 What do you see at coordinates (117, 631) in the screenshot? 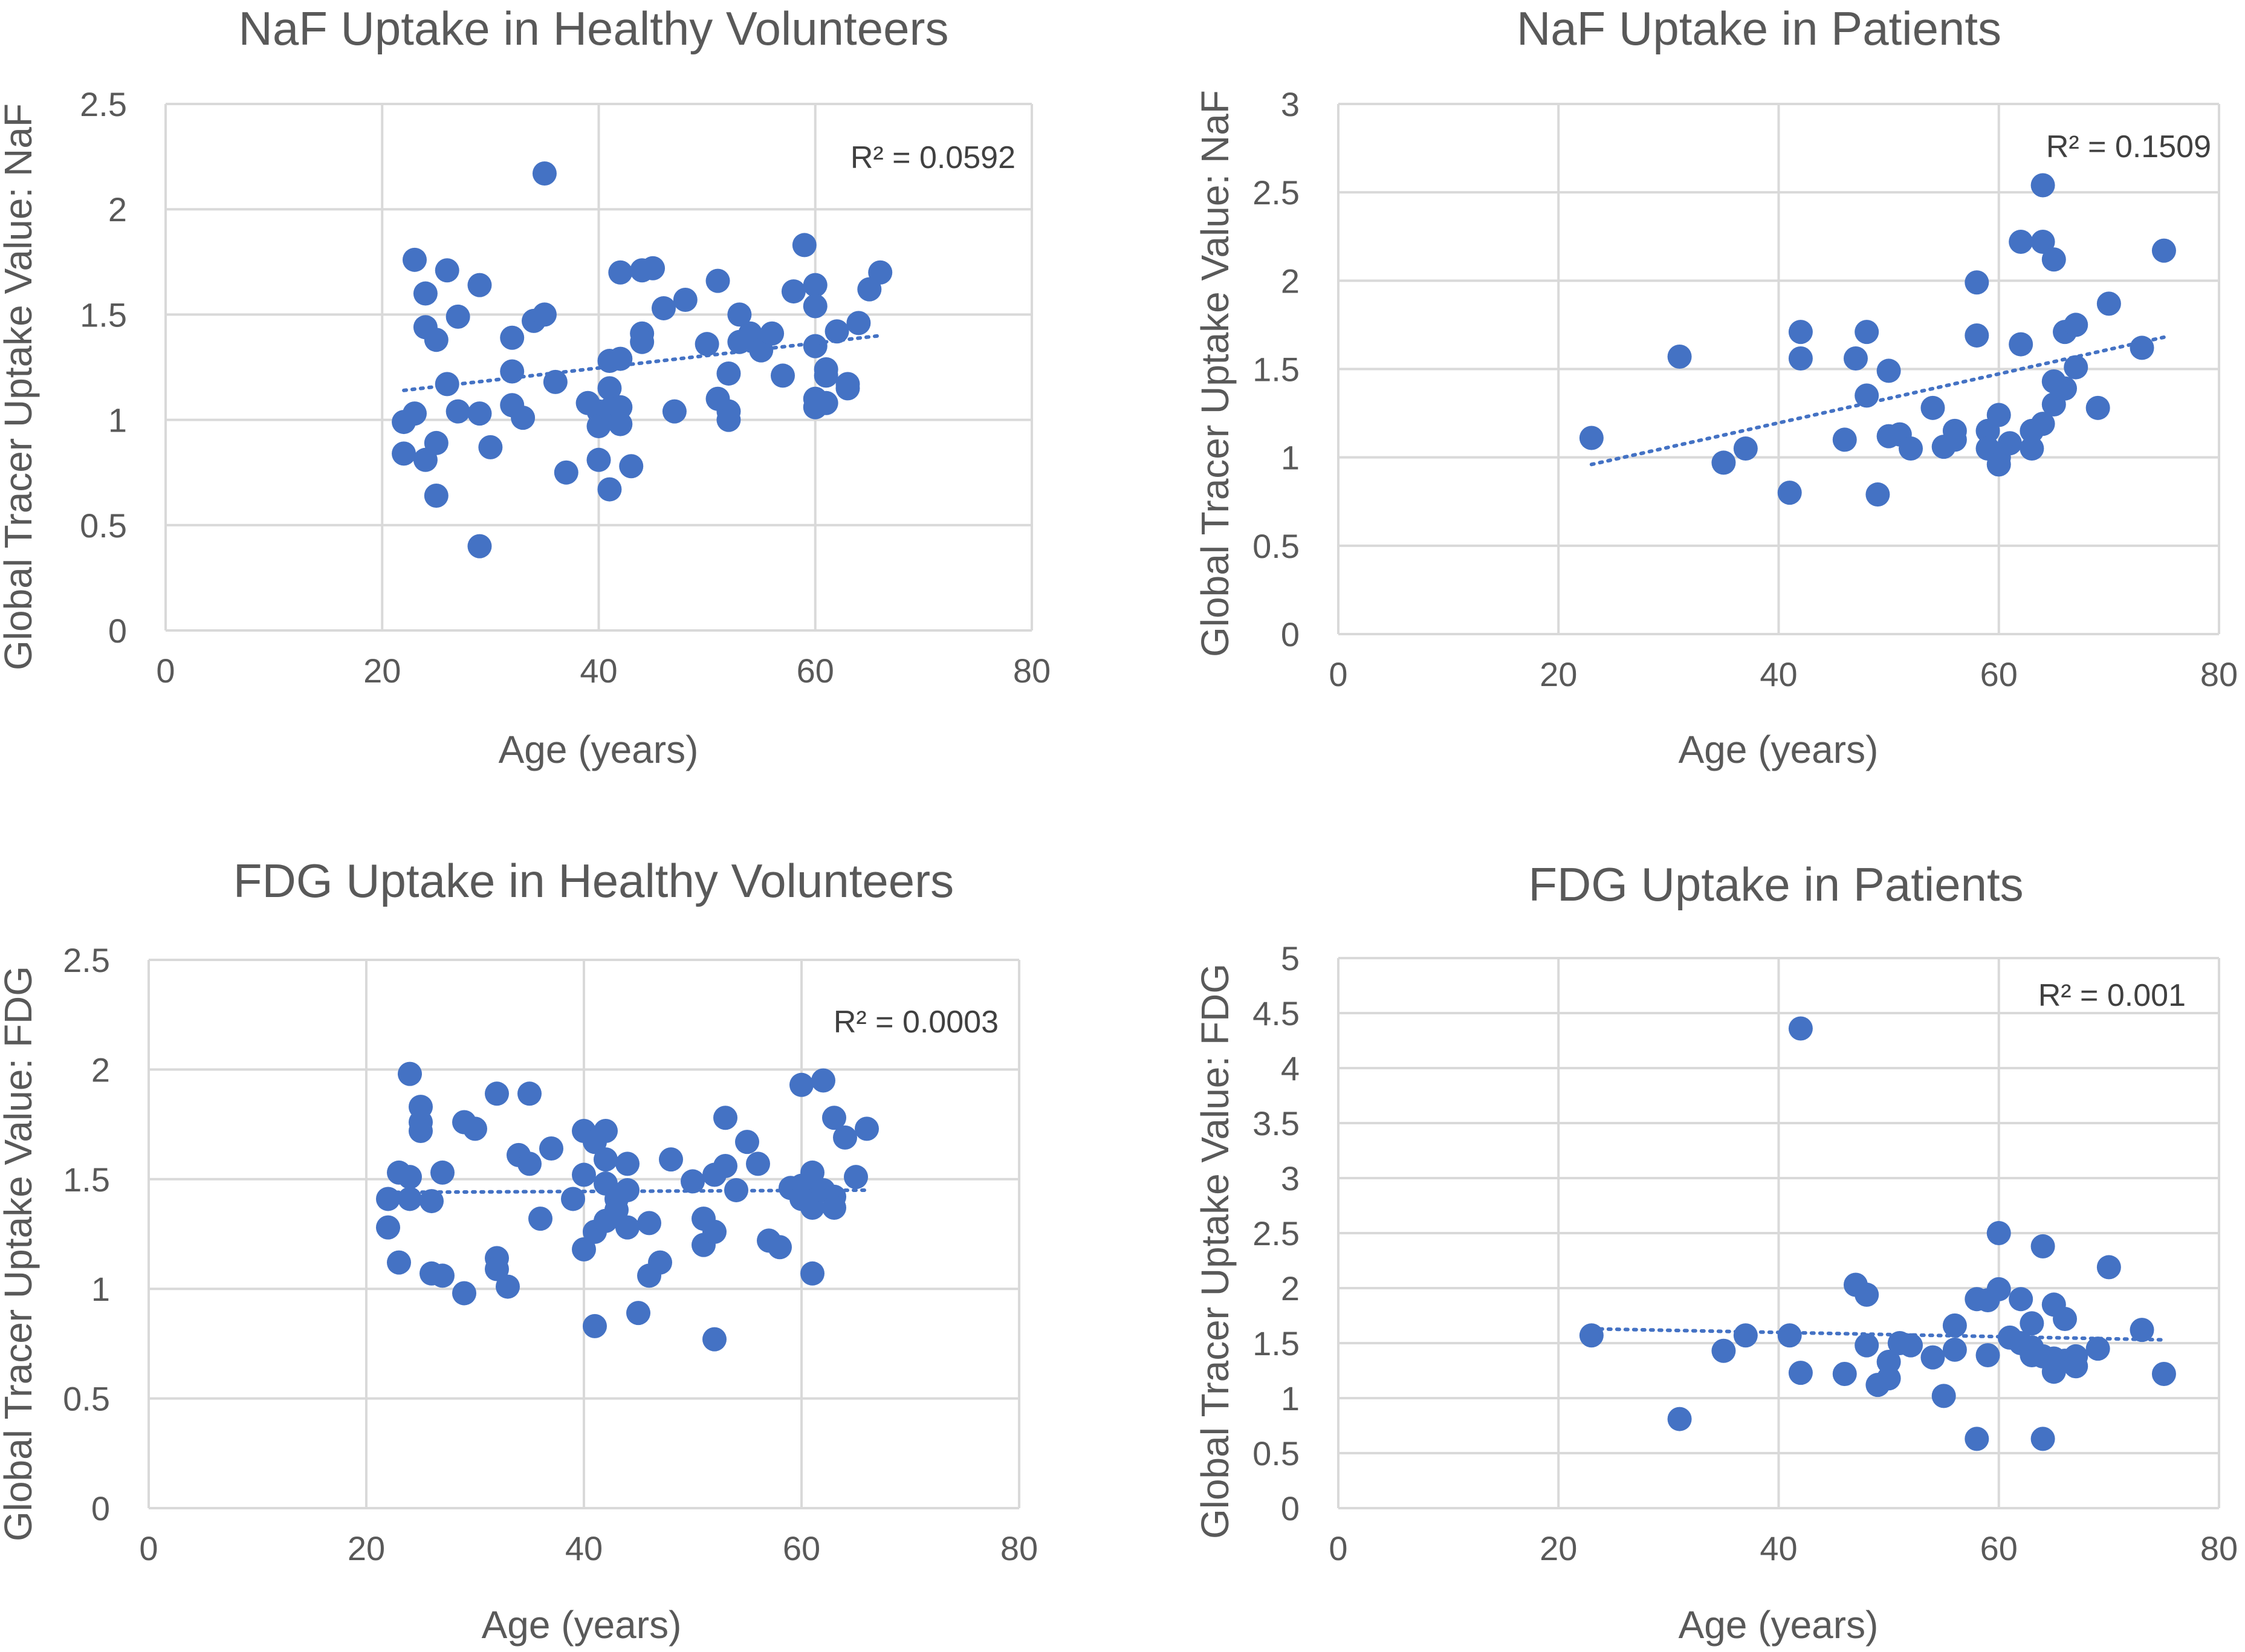
I see `y-tick-label: 0` at bounding box center [117, 631].